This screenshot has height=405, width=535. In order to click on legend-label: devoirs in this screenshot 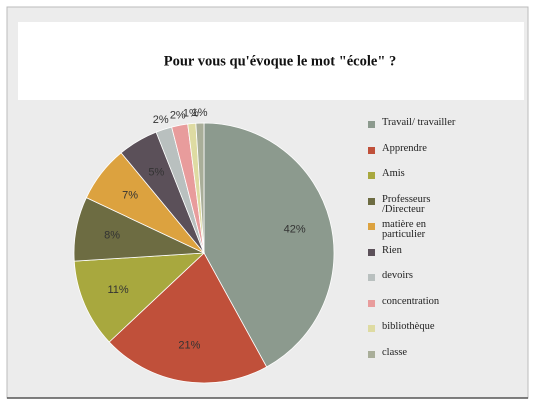, I will do `click(397, 275)`.